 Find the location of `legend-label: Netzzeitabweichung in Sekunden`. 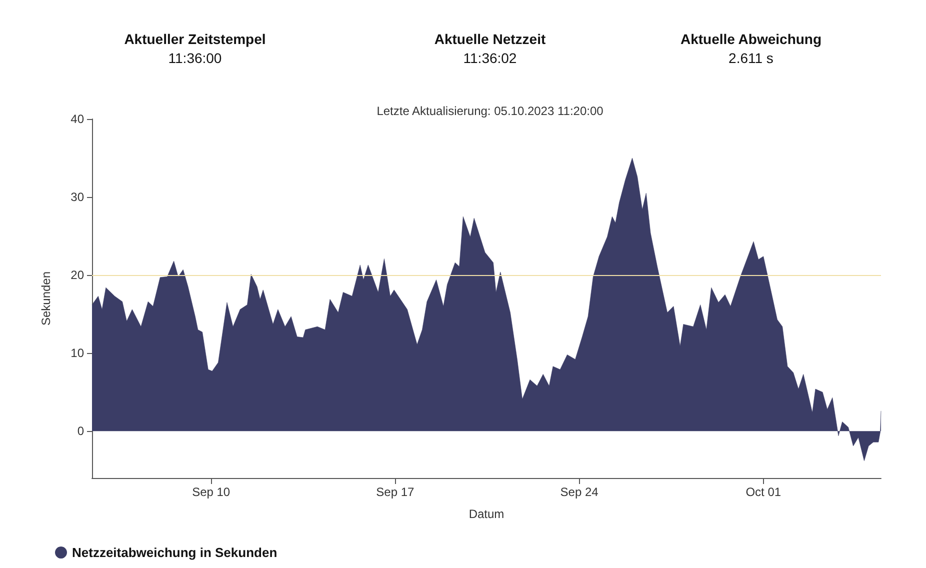

legend-label: Netzzeitabweichung in Sekunden is located at coordinates (175, 552).